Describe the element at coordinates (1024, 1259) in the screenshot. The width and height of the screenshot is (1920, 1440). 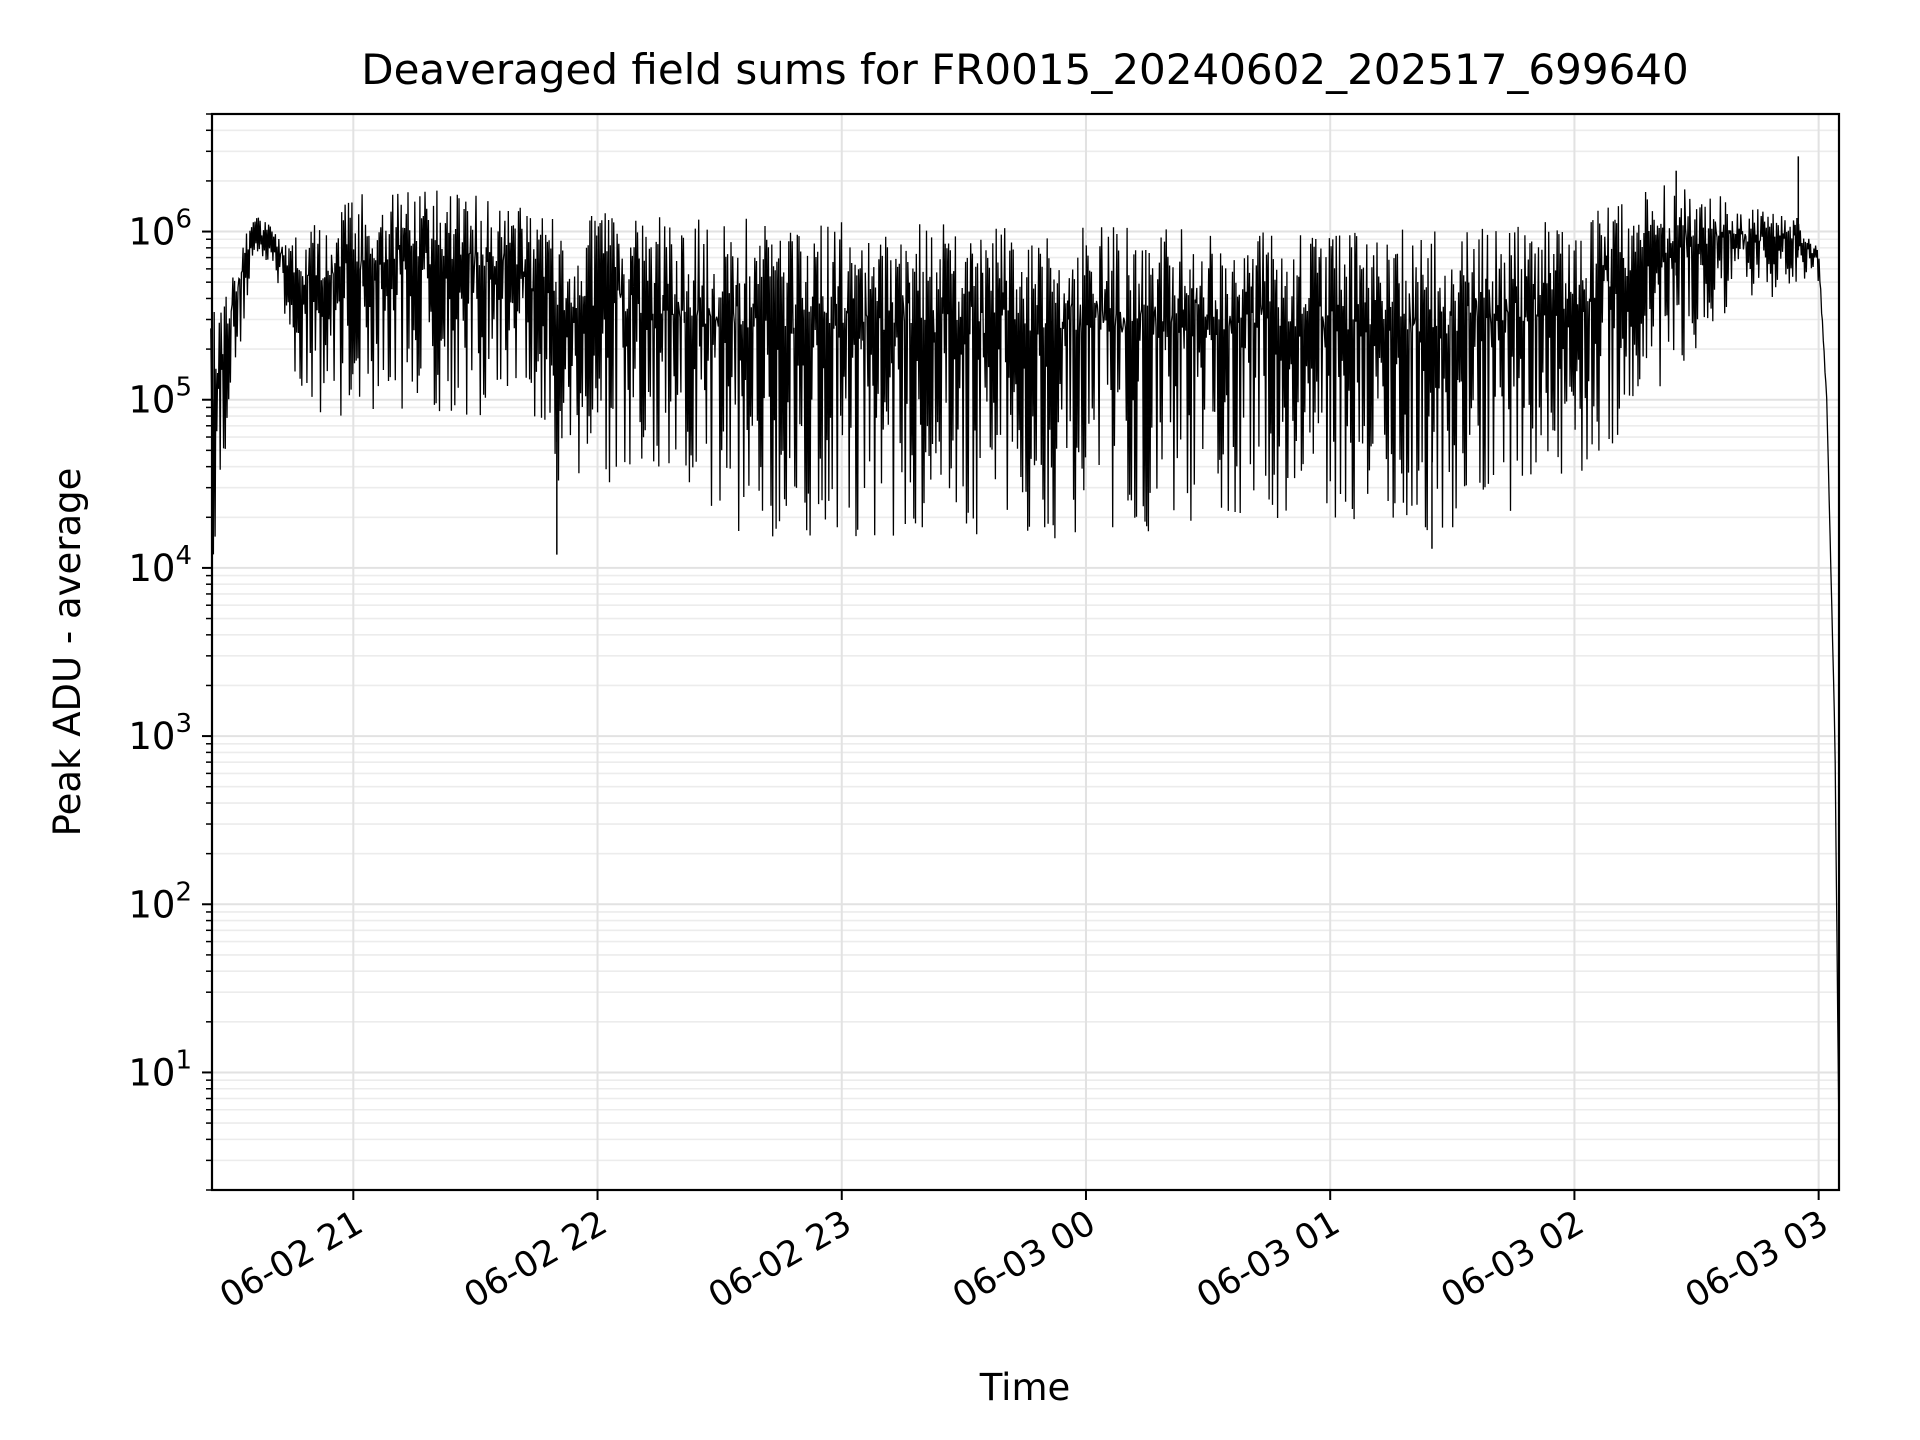
I see `x-tick-label: 06-03 00` at that location.